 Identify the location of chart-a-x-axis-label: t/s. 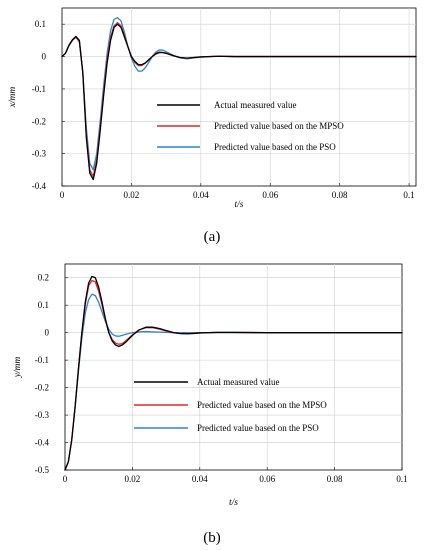
(239, 205).